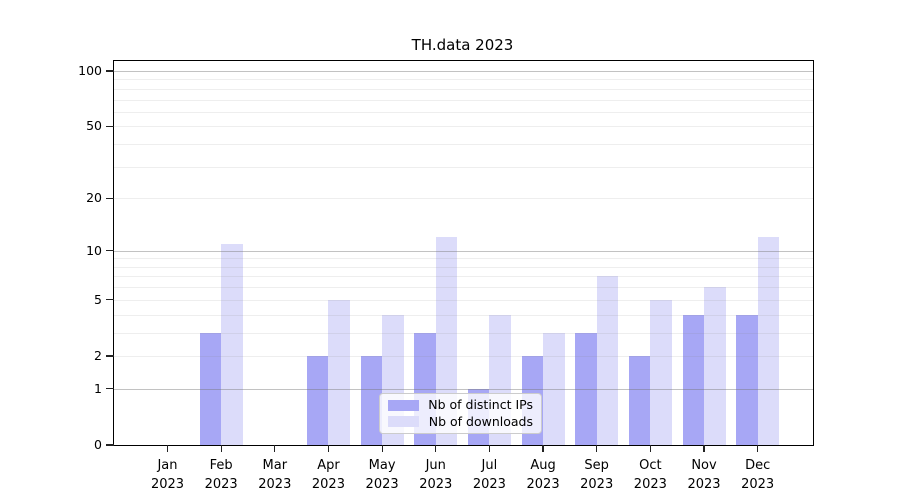 This screenshot has height=500, width=900. Describe the element at coordinates (167, 475) in the screenshot. I see `x-axis-tick-label: Jan 2023` at that location.